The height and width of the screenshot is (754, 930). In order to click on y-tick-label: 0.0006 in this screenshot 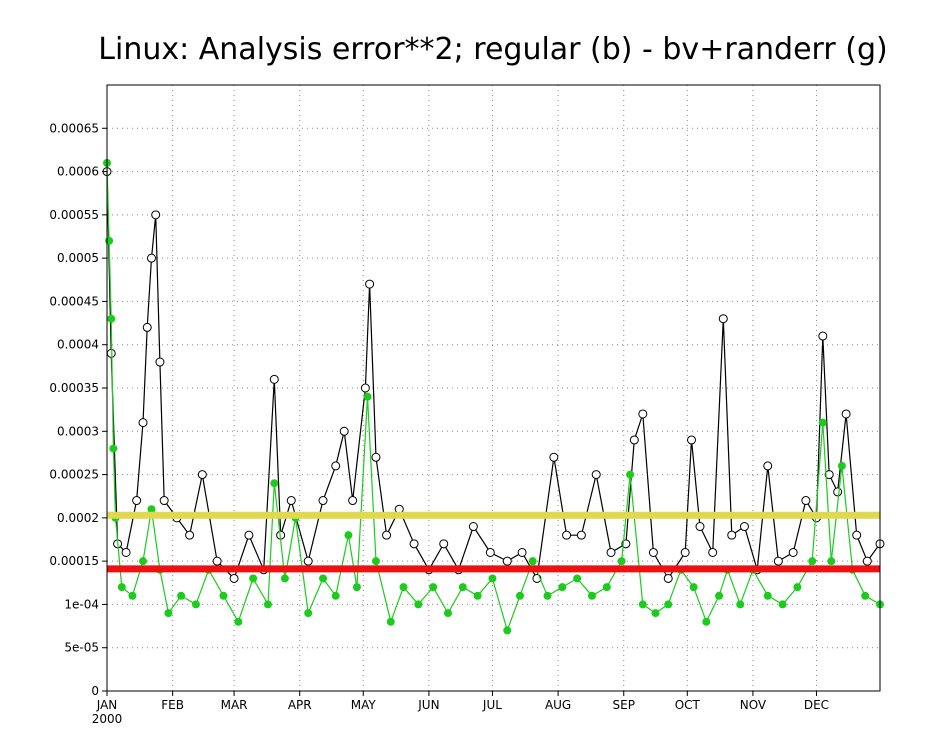, I will do `click(78, 172)`.